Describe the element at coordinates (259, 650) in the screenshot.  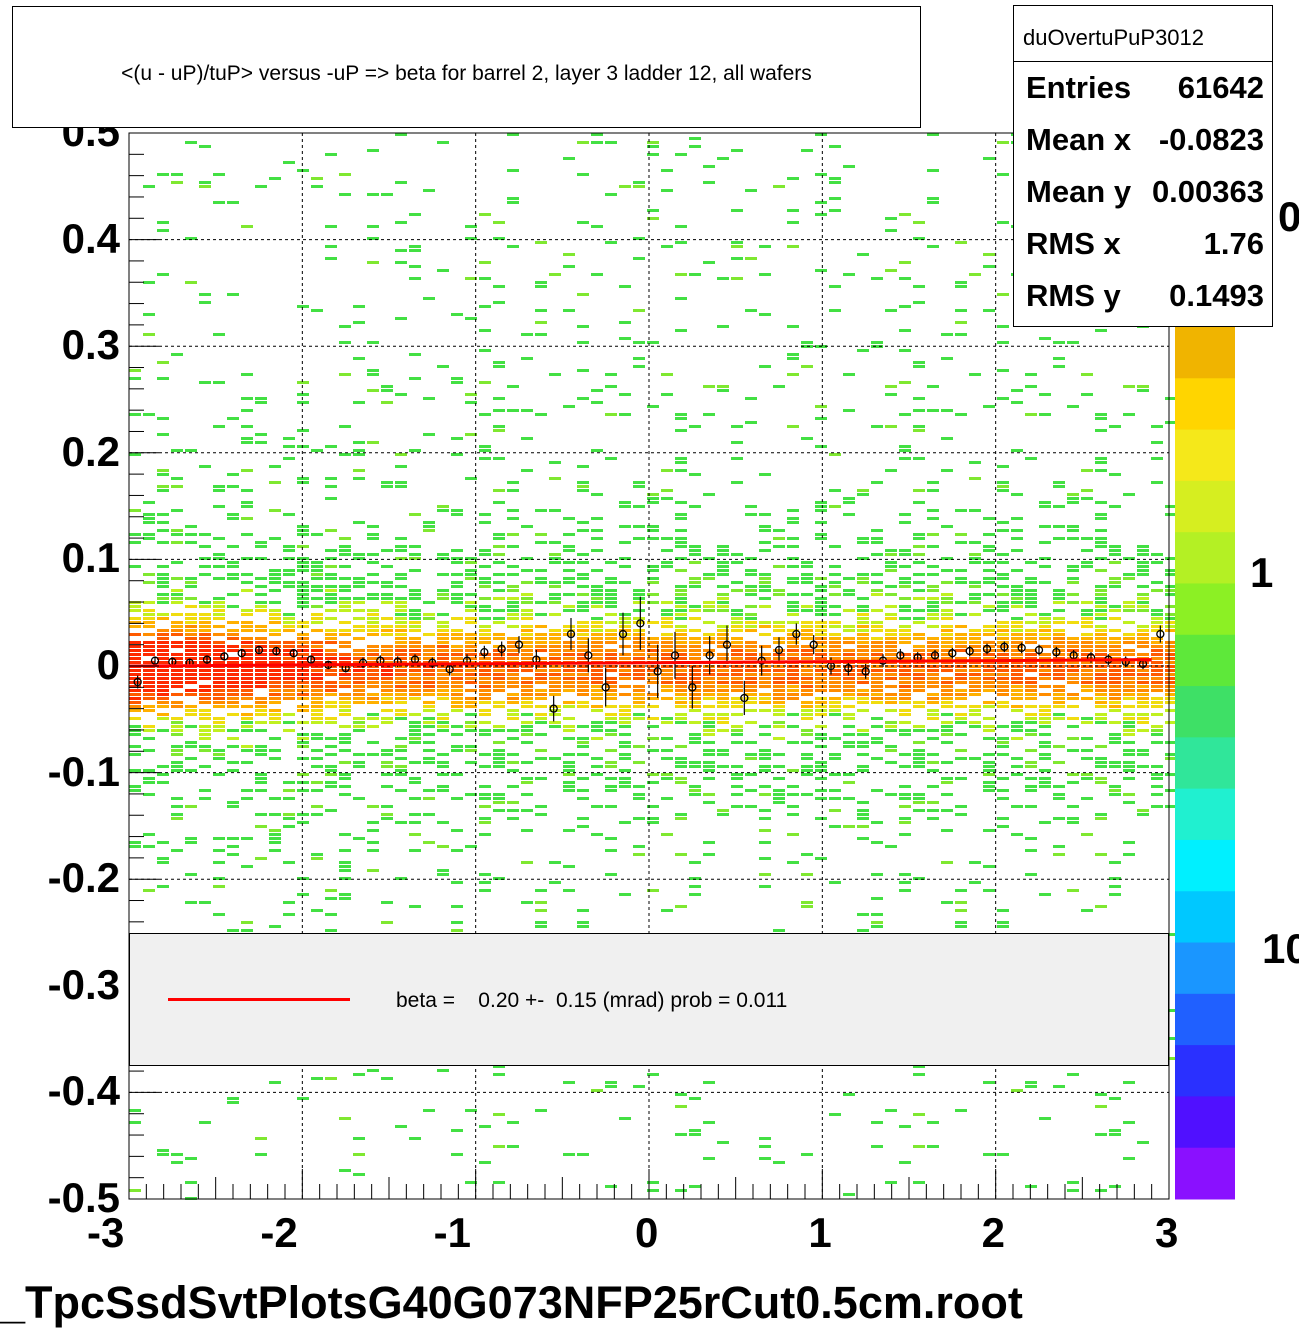
I see `profile-point` at that location.